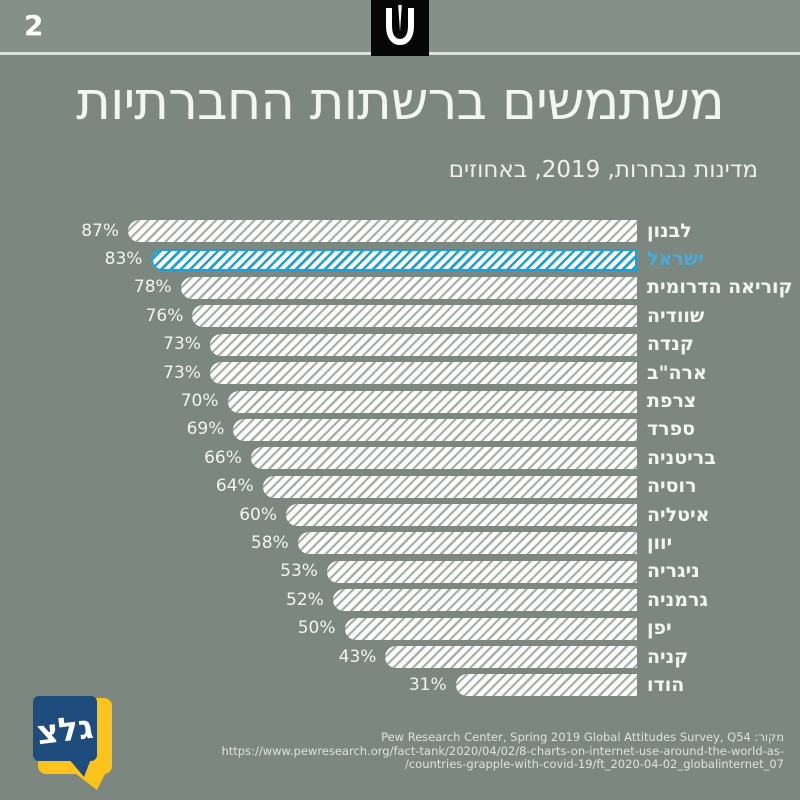 Image resolution: width=800 pixels, height=800 pixels. What do you see at coordinates (123, 259) in the screenshot?
I see `bar-value-label: 83%` at bounding box center [123, 259].